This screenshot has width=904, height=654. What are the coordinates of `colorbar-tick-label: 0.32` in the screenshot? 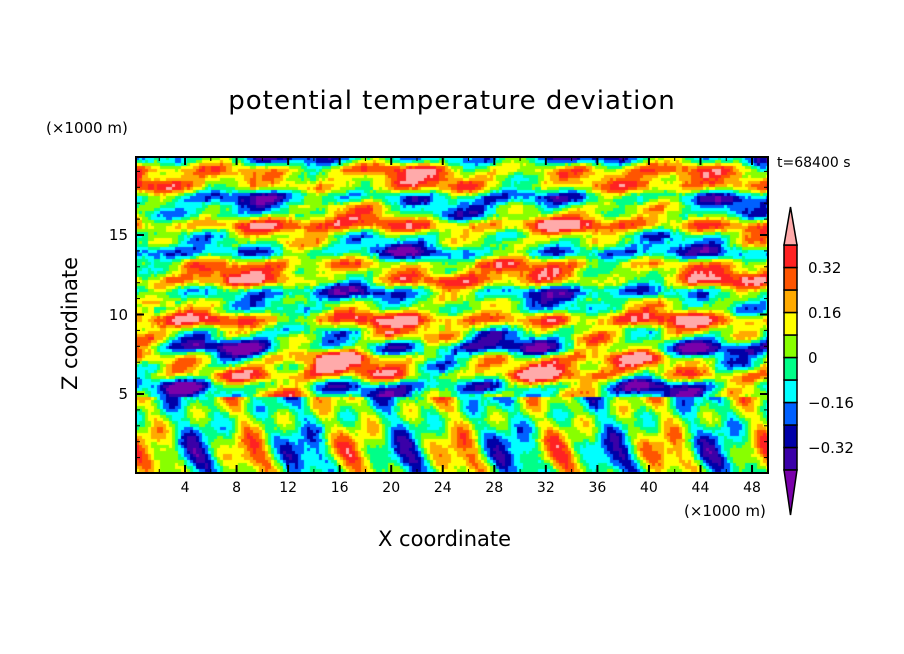 It's located at (825, 267).